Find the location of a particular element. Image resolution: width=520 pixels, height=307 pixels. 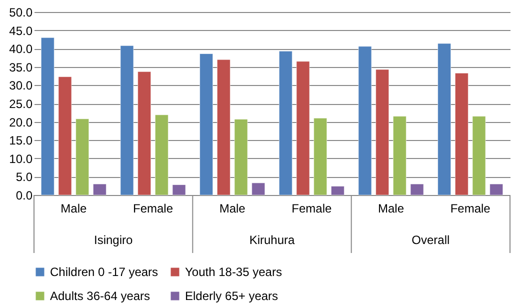

y-tick-label: 10.0 is located at coordinates (21, 159).